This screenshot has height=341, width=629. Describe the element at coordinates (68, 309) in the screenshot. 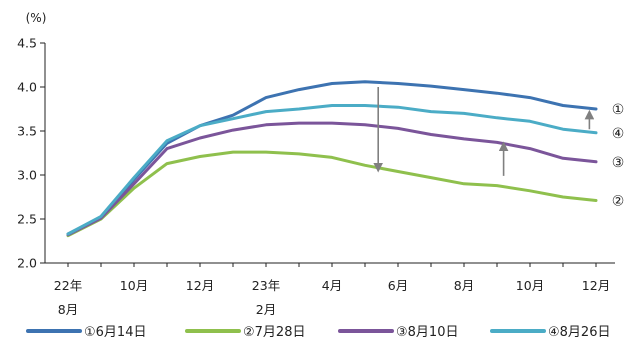

I see `x-tick-label-line2: 8月` at that location.